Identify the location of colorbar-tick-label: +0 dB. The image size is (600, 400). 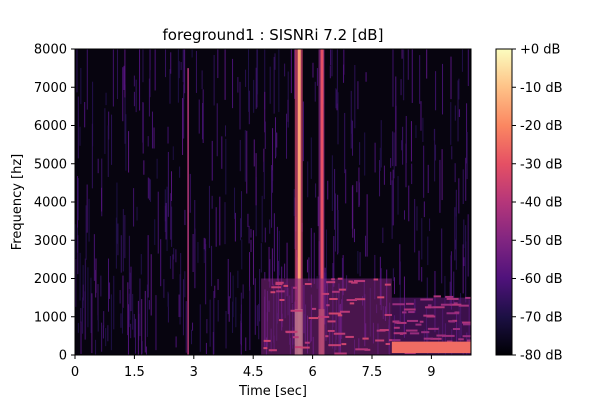
(540, 50).